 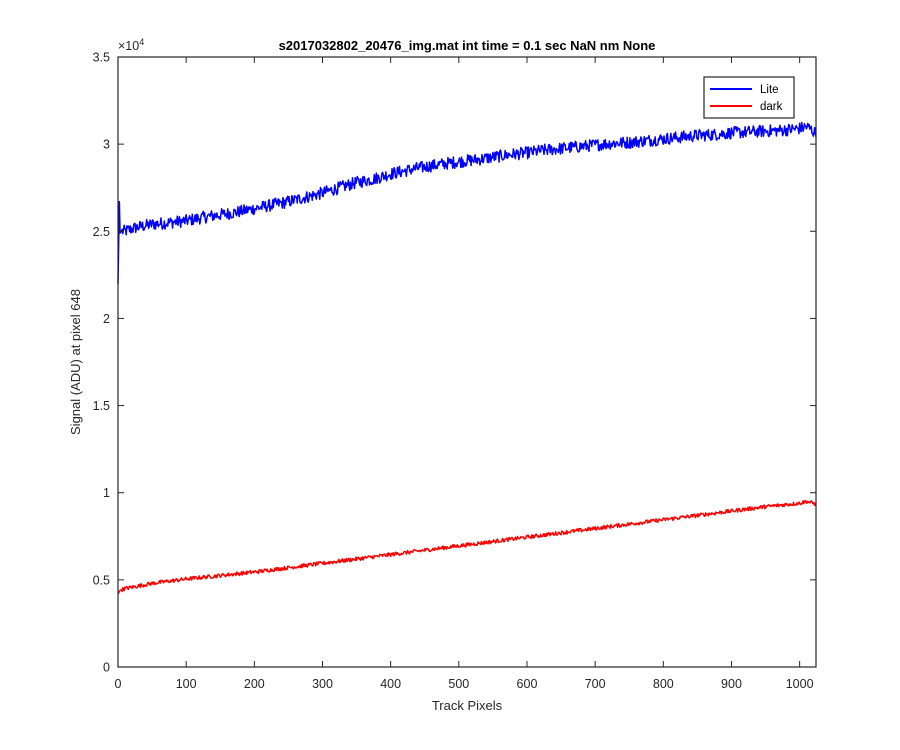 What do you see at coordinates (118, 684) in the screenshot?
I see `x-tick-label: 0` at bounding box center [118, 684].